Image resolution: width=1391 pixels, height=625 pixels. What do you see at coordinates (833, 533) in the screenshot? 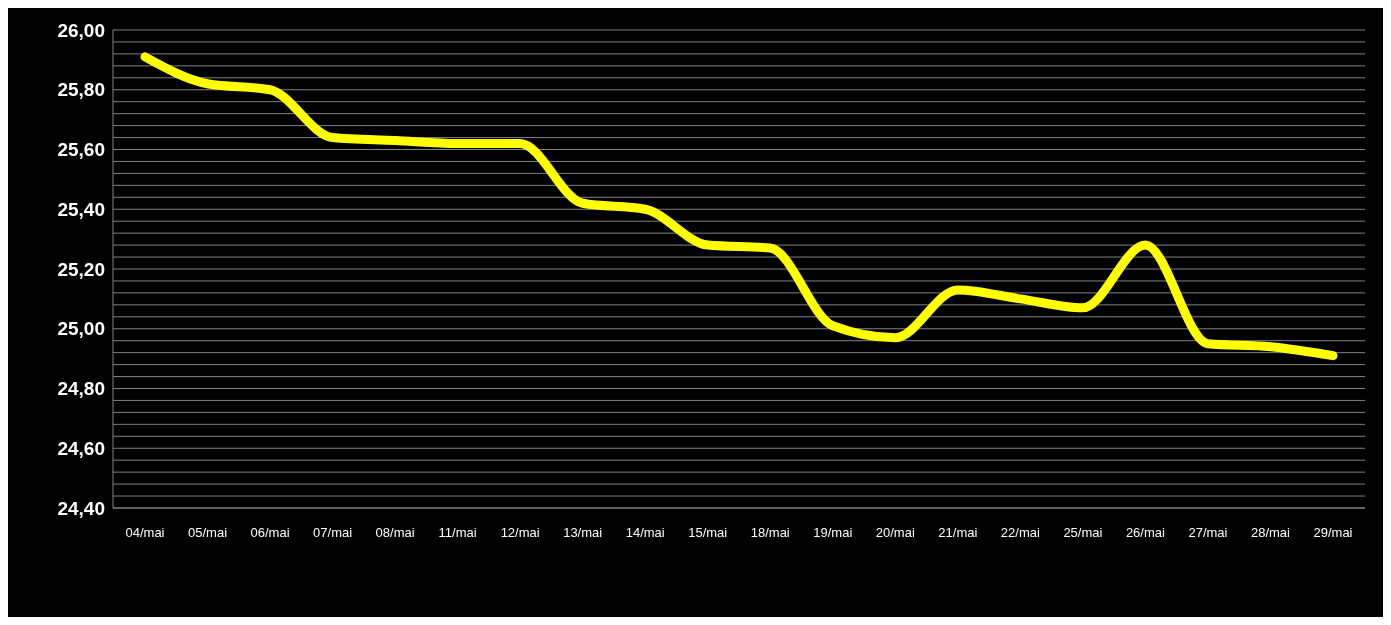
I see `x-tick-label: 19/mai` at bounding box center [833, 533].